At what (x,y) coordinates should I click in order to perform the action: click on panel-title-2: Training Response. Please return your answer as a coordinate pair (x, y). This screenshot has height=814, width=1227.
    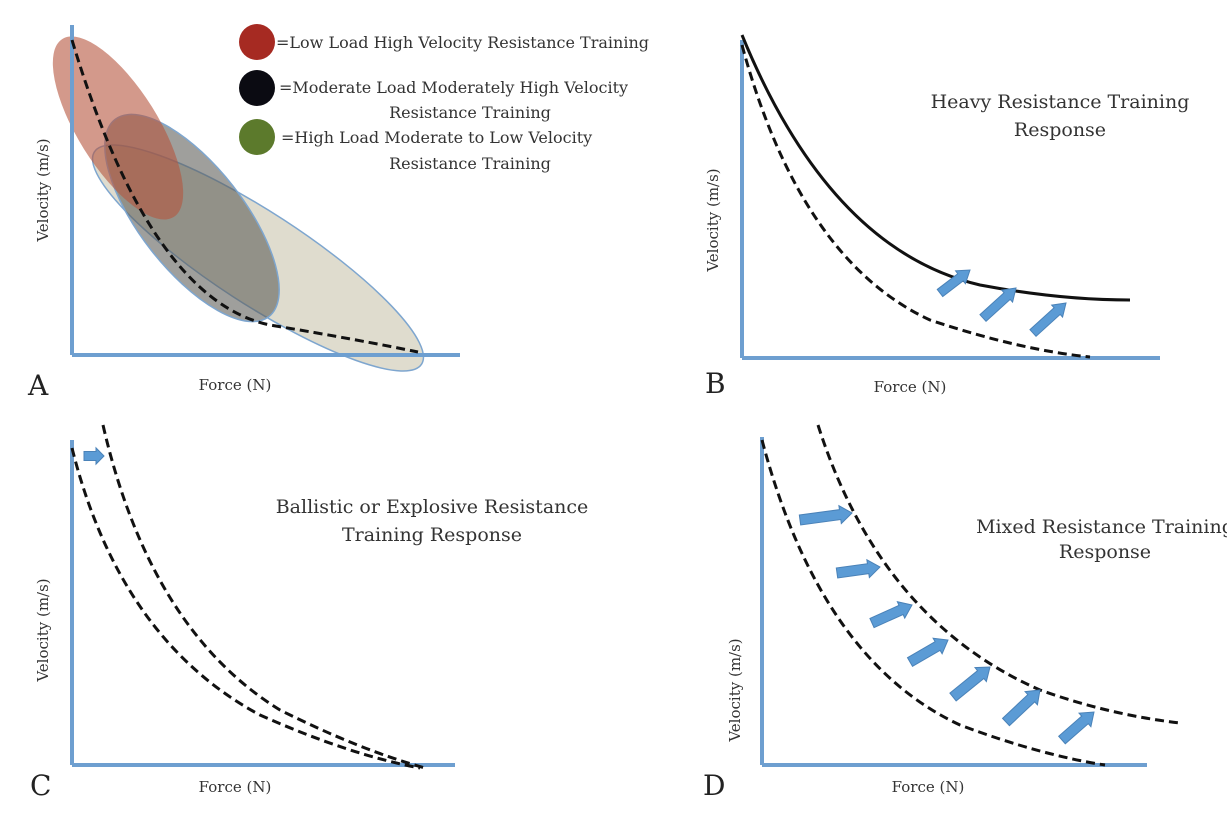
    Looking at the image, I should click on (432, 535).